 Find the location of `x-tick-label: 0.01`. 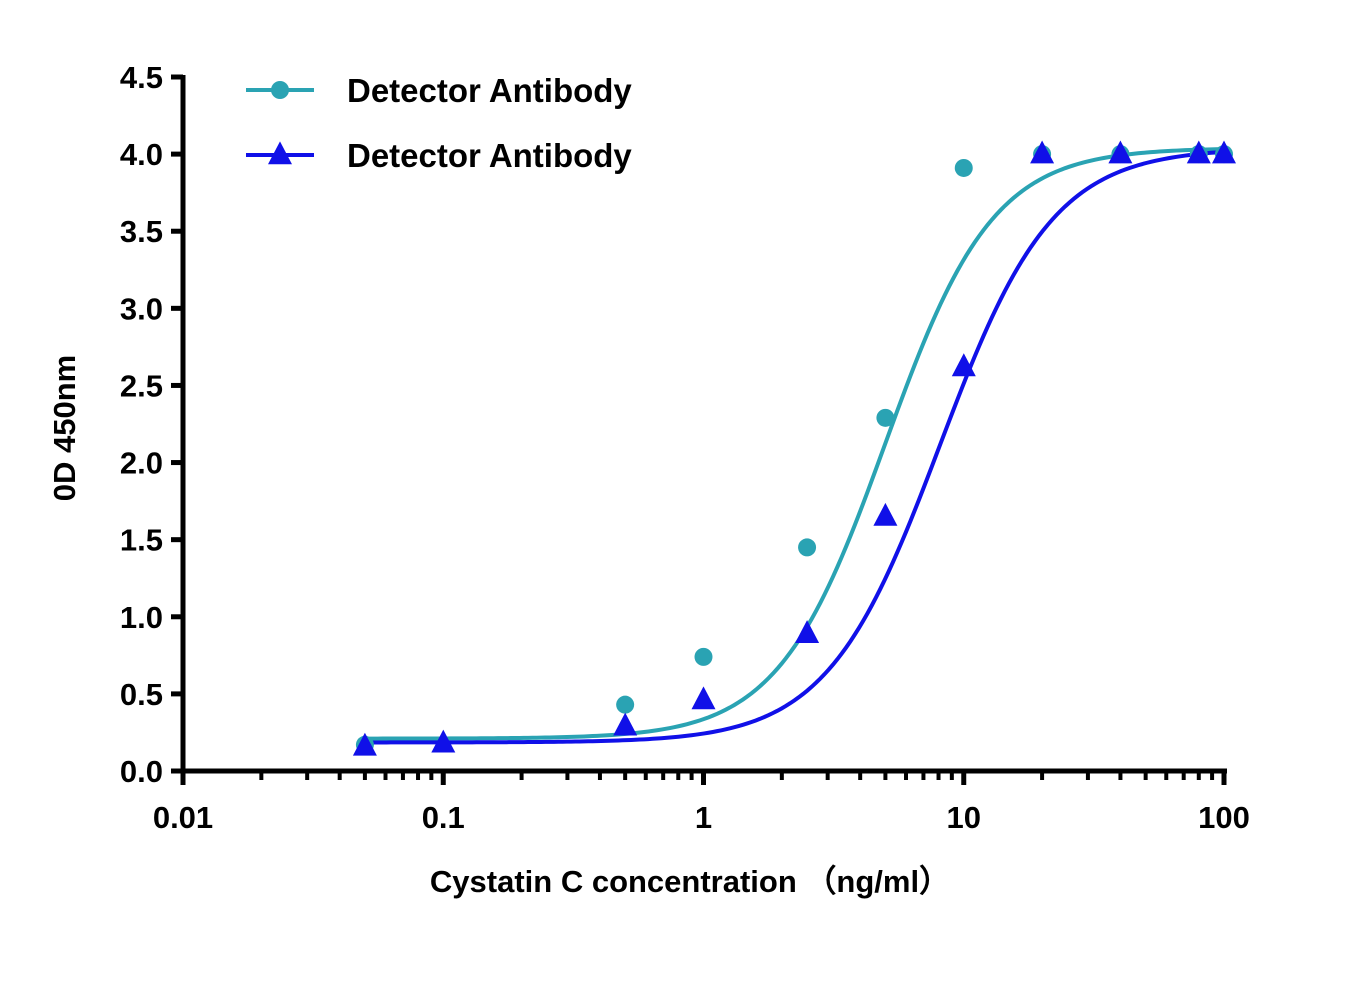

x-tick-label: 0.01 is located at coordinates (183, 817).